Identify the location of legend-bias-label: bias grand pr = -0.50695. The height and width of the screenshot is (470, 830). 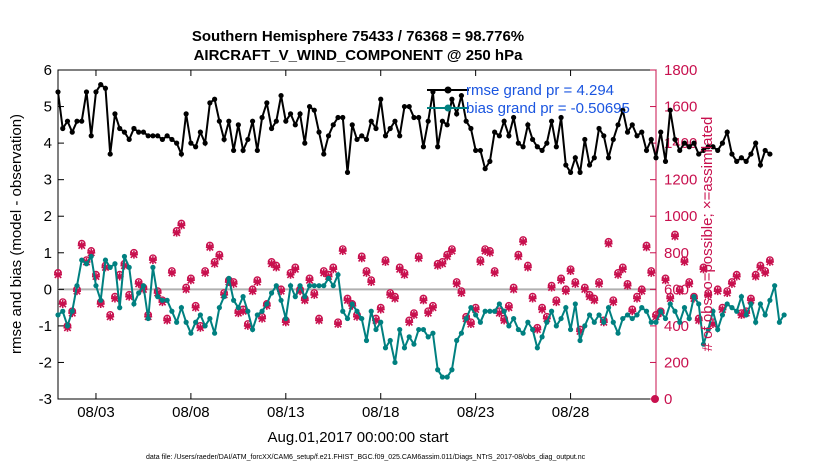
(548, 108).